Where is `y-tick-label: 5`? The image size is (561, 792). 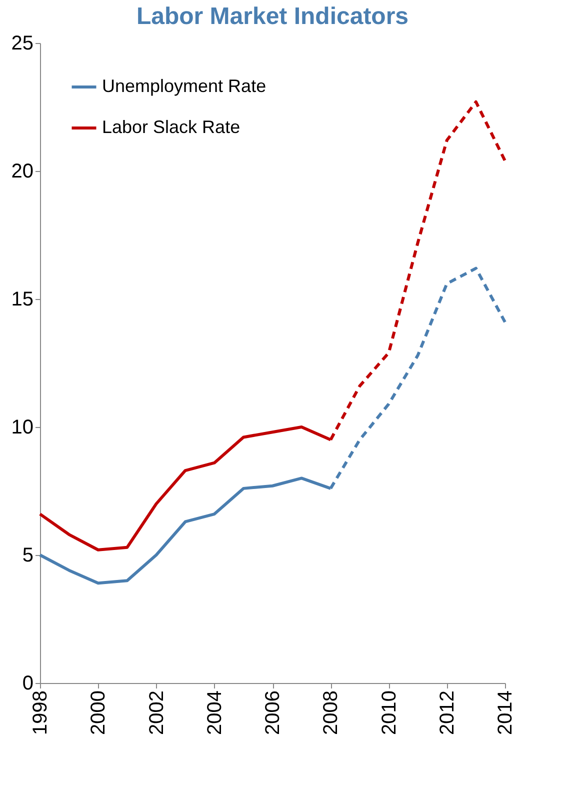 y-tick-label: 5 is located at coordinates (28, 555).